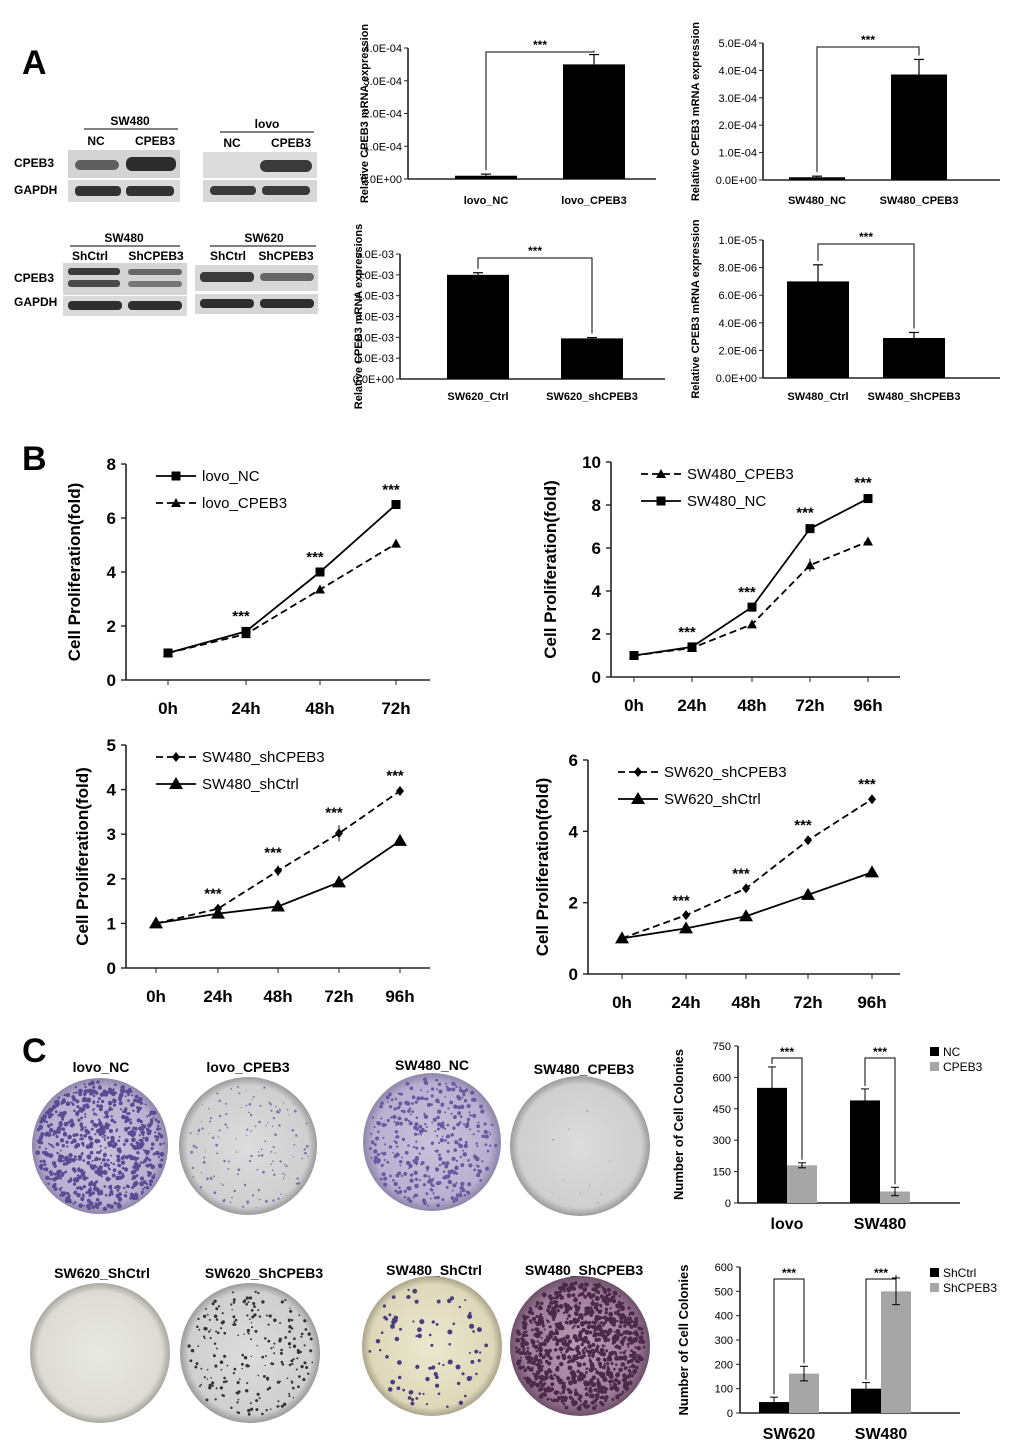  Describe the element at coordinates (592, 397) in the screenshot. I see `x-category-label: SW620_shCPEB3` at that location.